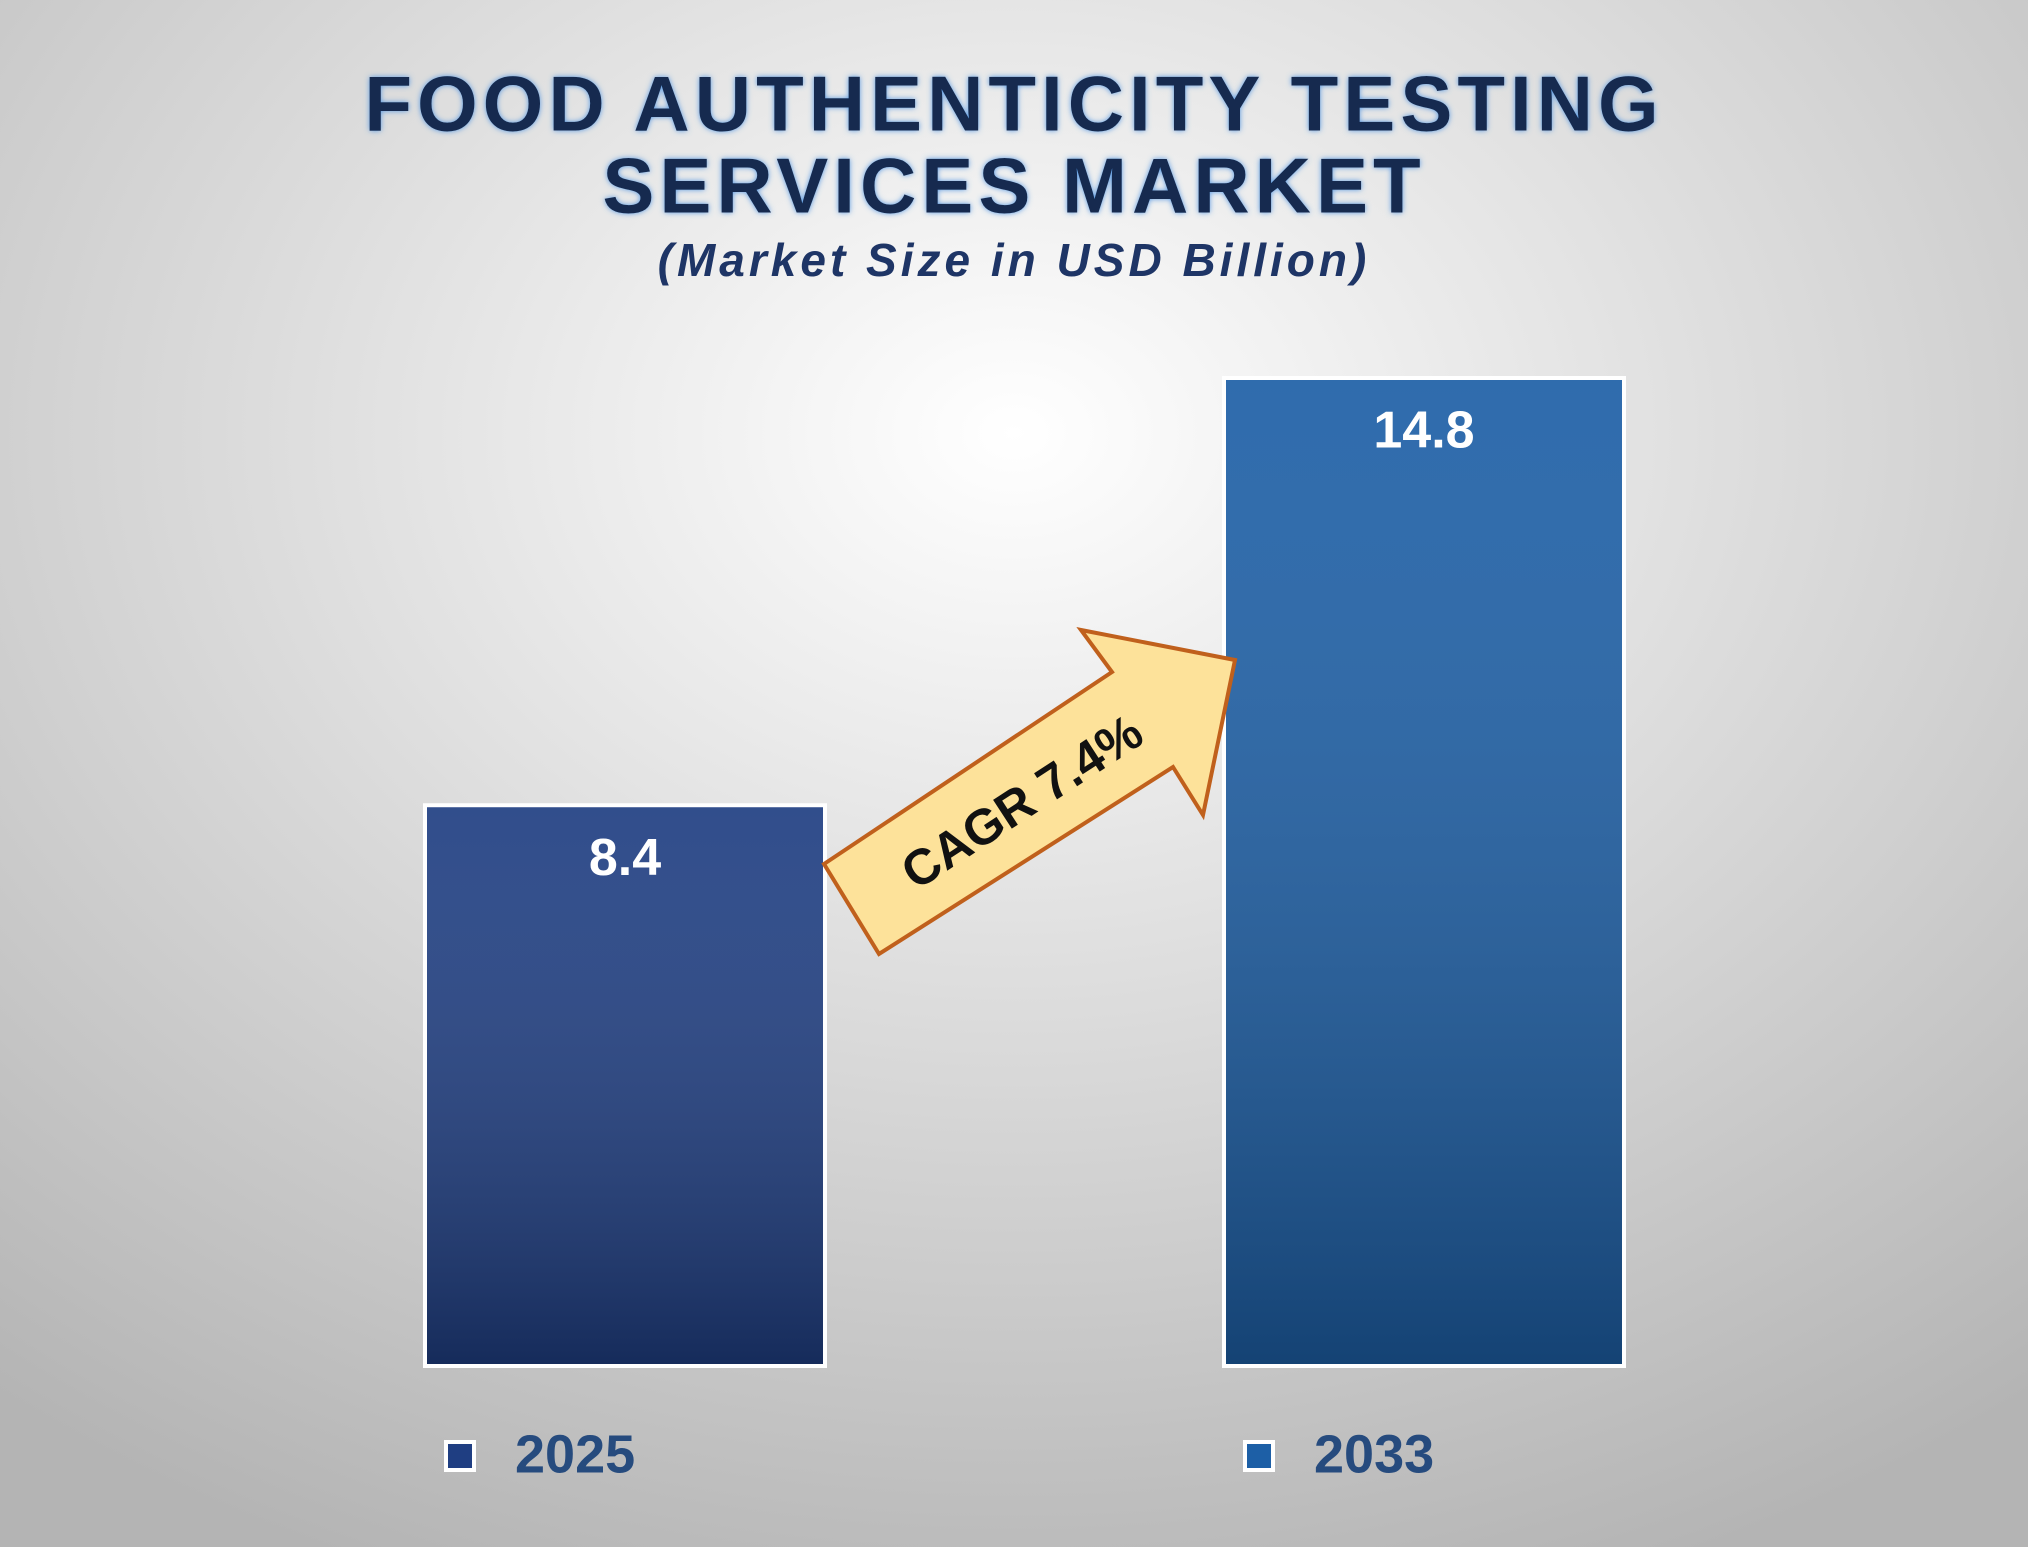  I want to click on chart-title: FOOD AUTHENTICITY TESTING, so click(1013, 104).